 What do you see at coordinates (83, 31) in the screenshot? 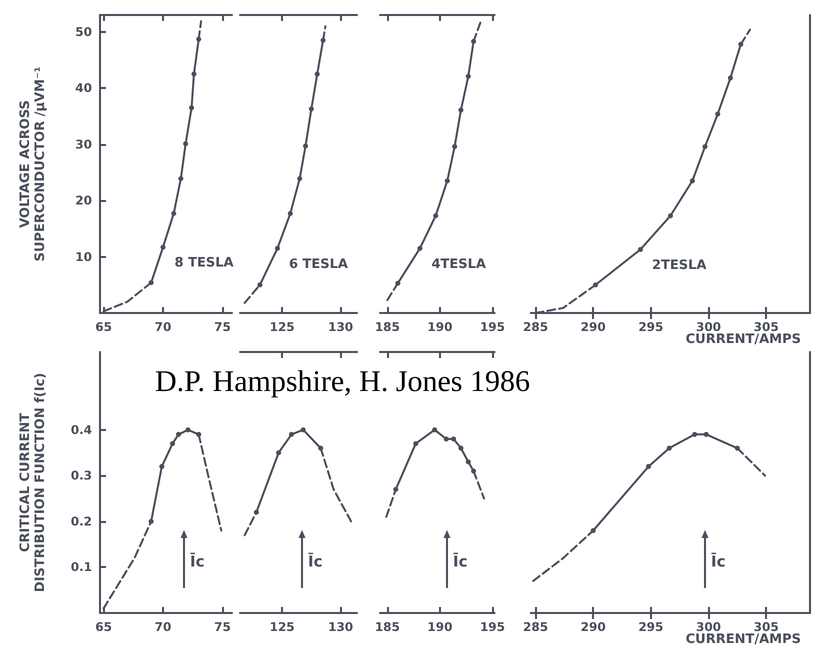
I see `y-tick-label: 50` at bounding box center [83, 31].